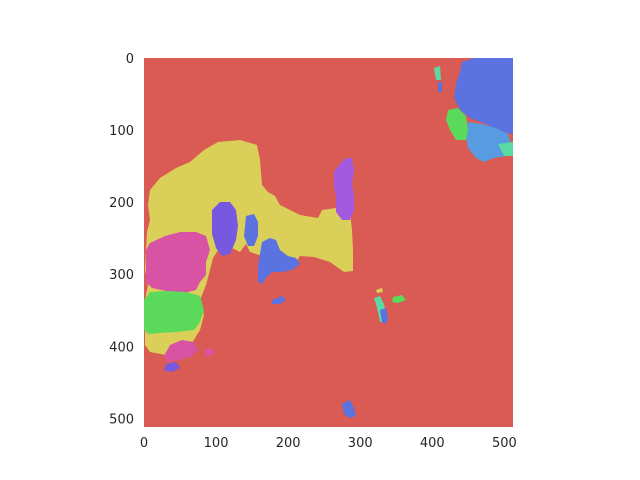 The image size is (640, 480). Describe the element at coordinates (379, 290) in the screenshot. I see `yellow-fragment-right` at that location.